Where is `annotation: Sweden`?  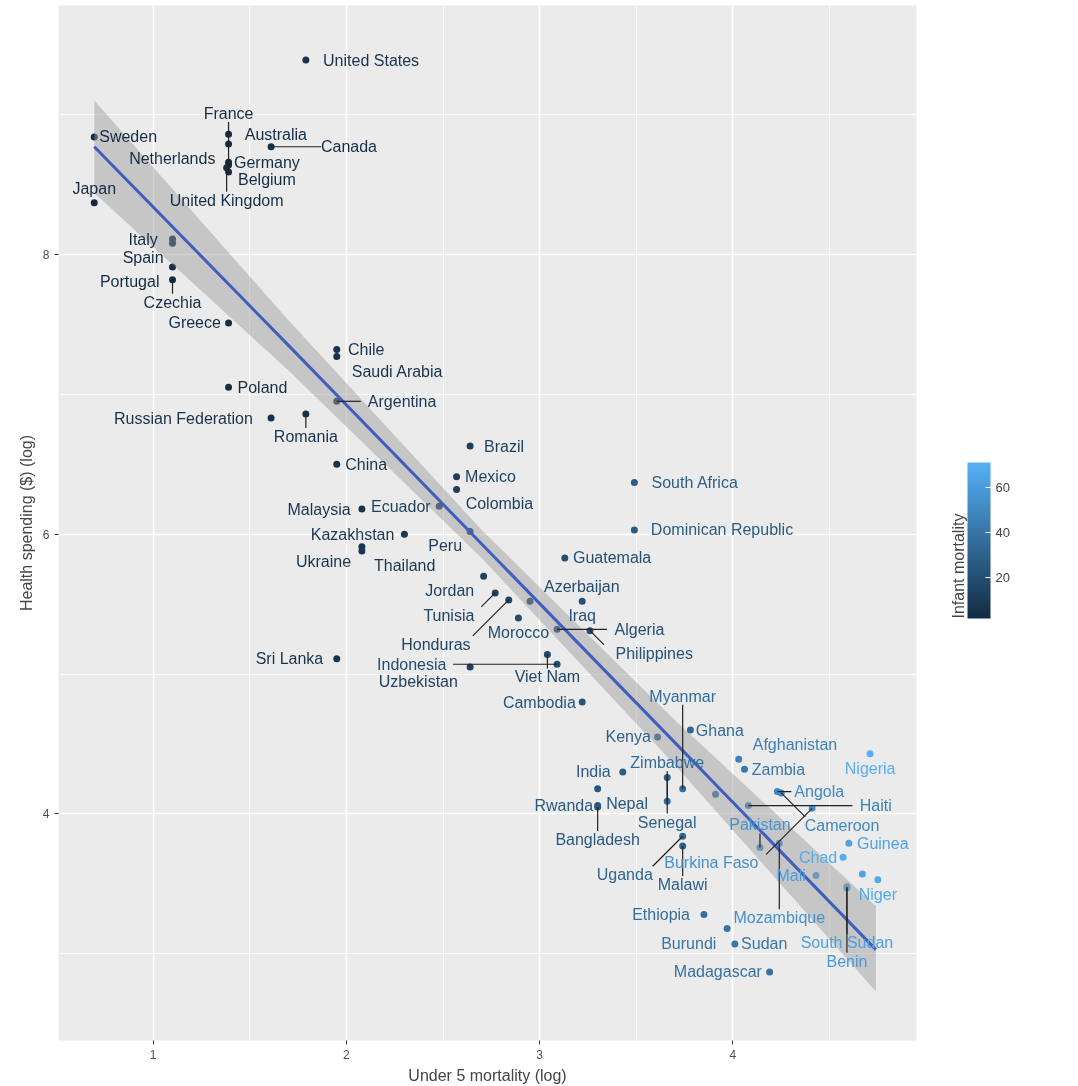 annotation: Sweden is located at coordinates (128, 137).